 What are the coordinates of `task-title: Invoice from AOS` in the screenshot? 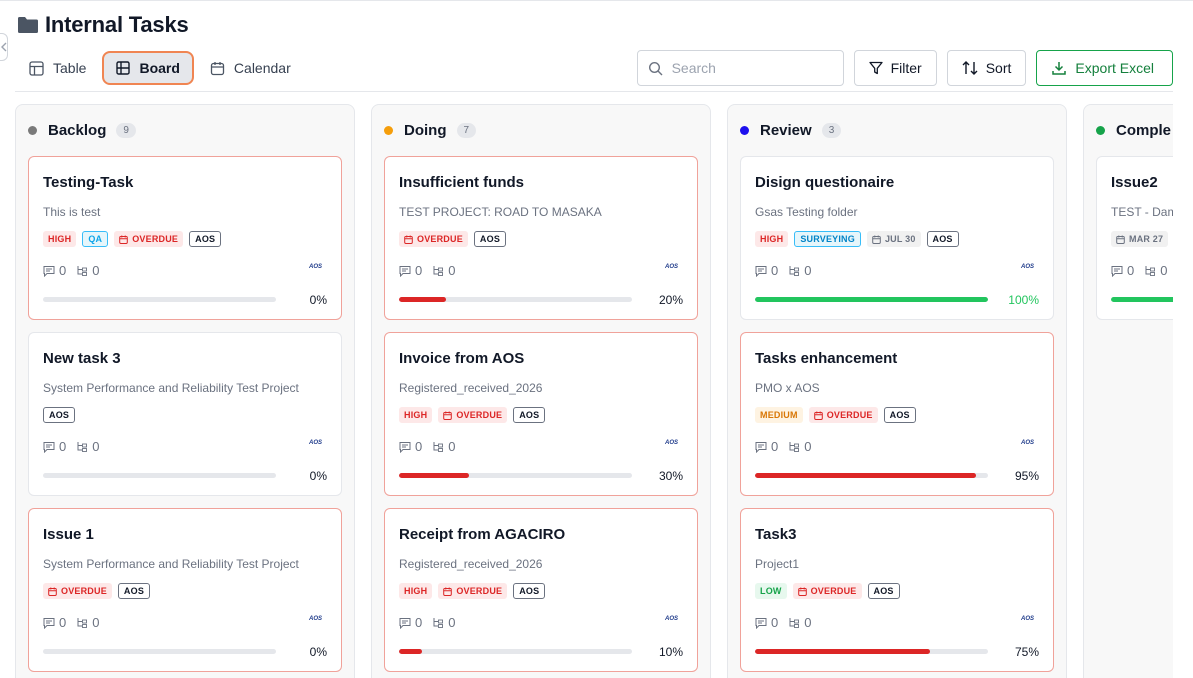 It's located at (462, 358).